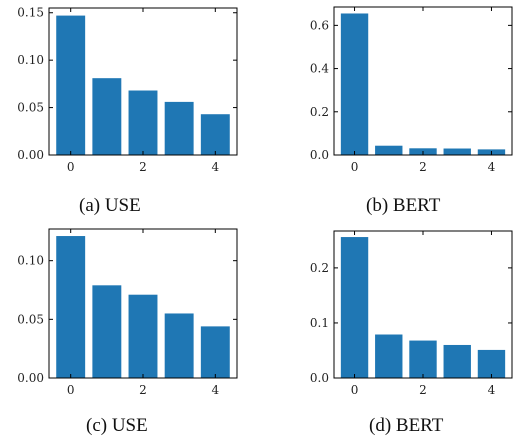 Image resolution: width=524 pixels, height=447 pixels. What do you see at coordinates (215, 390) in the screenshot?
I see `xtick-label-c-2: 4` at bounding box center [215, 390].